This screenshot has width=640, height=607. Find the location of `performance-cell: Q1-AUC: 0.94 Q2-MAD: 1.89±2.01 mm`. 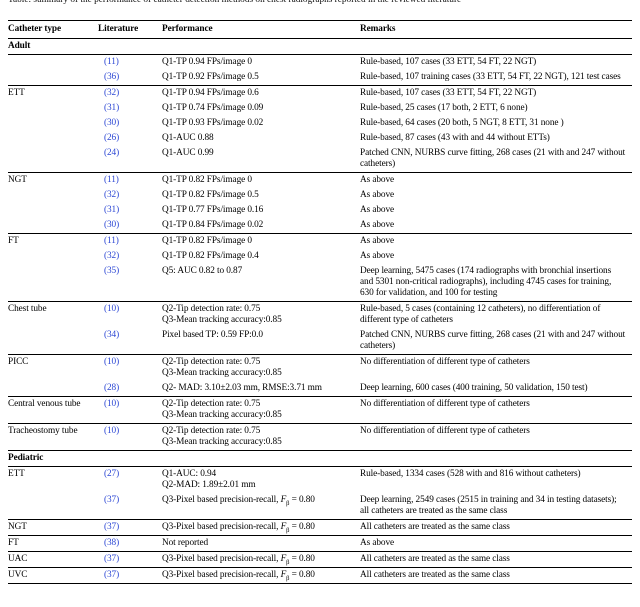

performance-cell: Q1-AUC: 0.94 Q2-MAD: 1.89±2.01 mm is located at coordinates (261, 479).